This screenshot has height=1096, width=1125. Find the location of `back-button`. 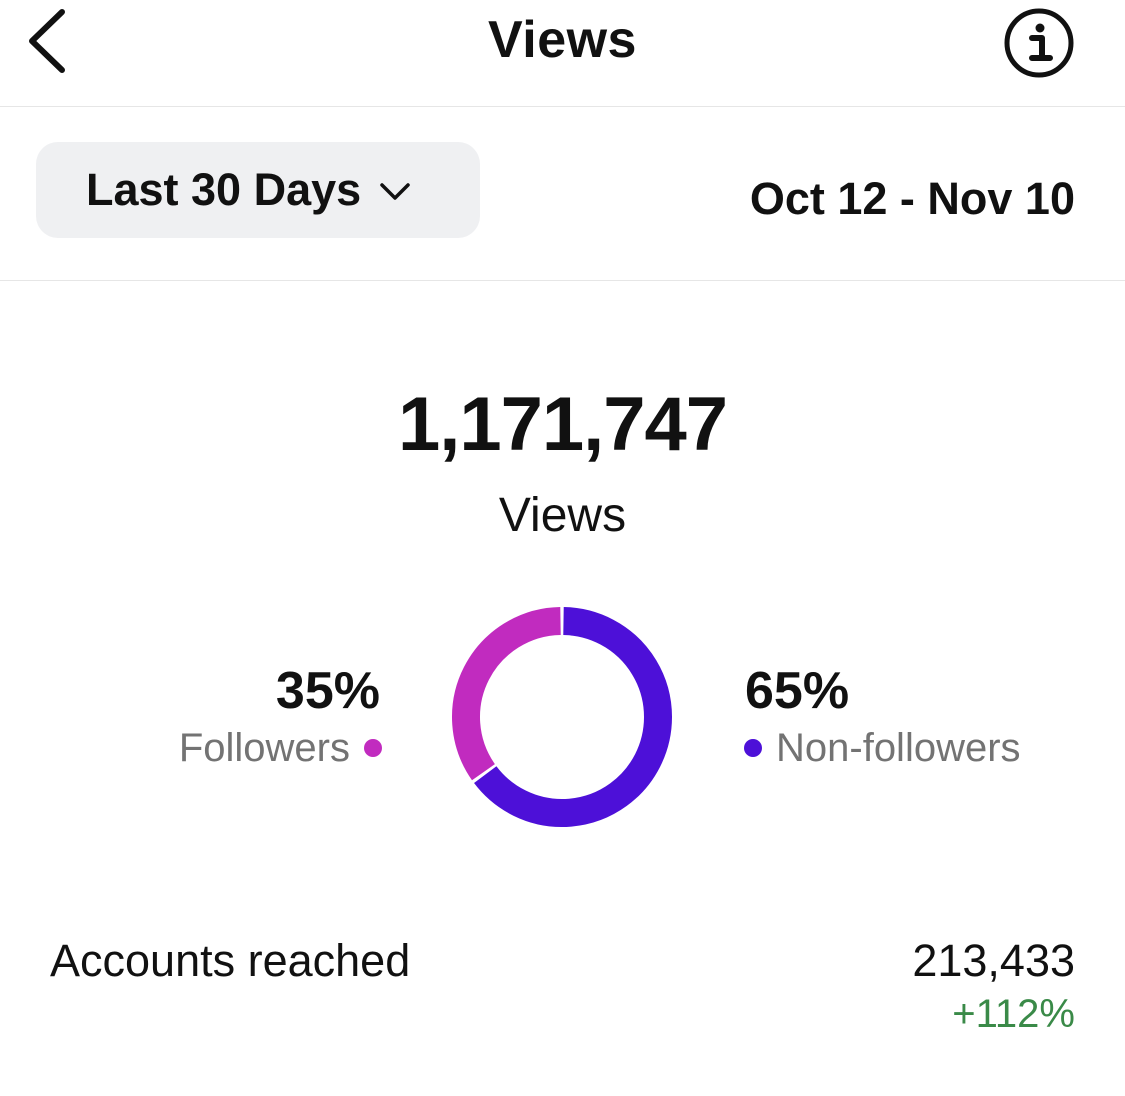

back-button is located at coordinates (48, 40).